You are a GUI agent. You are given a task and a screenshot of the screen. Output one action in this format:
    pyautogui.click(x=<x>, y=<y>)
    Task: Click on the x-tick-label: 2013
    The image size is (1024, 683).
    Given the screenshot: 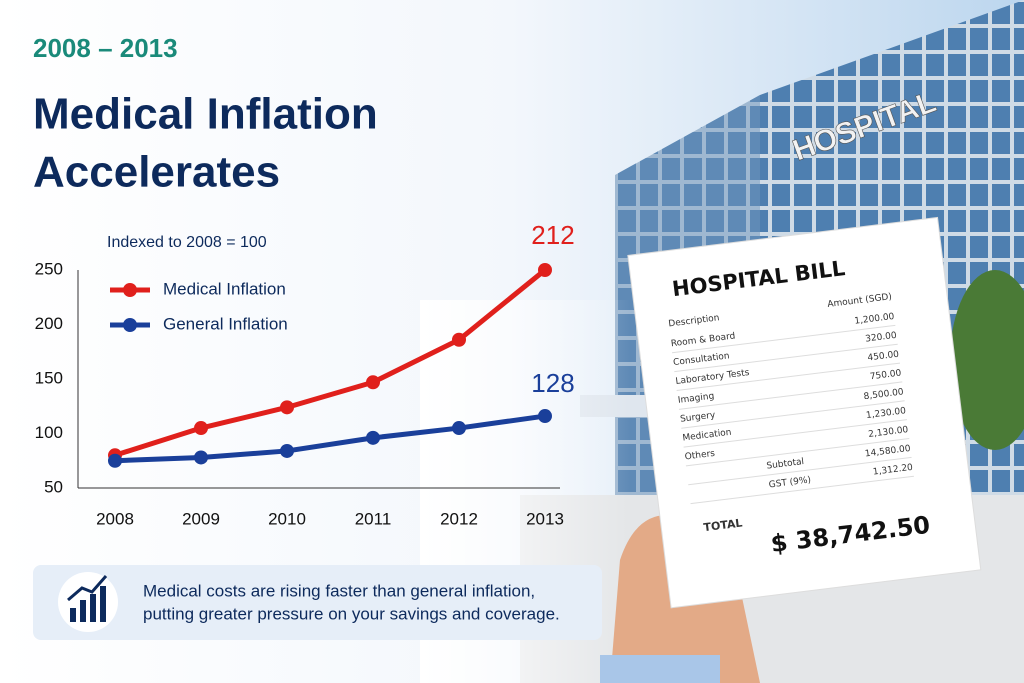 What is the action you would take?
    pyautogui.click(x=545, y=518)
    